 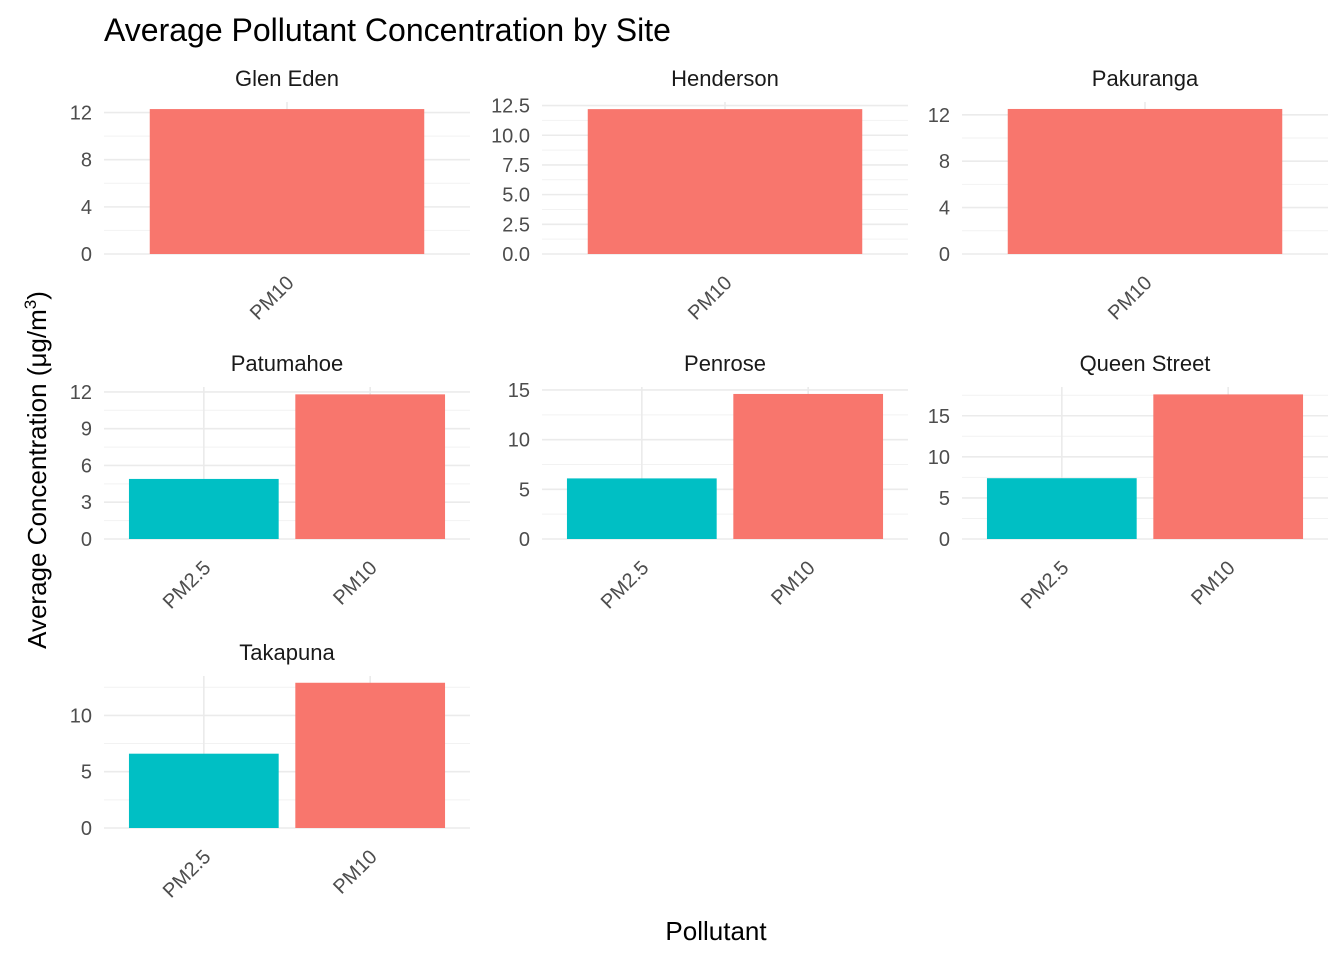 What do you see at coordinates (725, 363) in the screenshot?
I see `facet-title: Penrose` at bounding box center [725, 363].